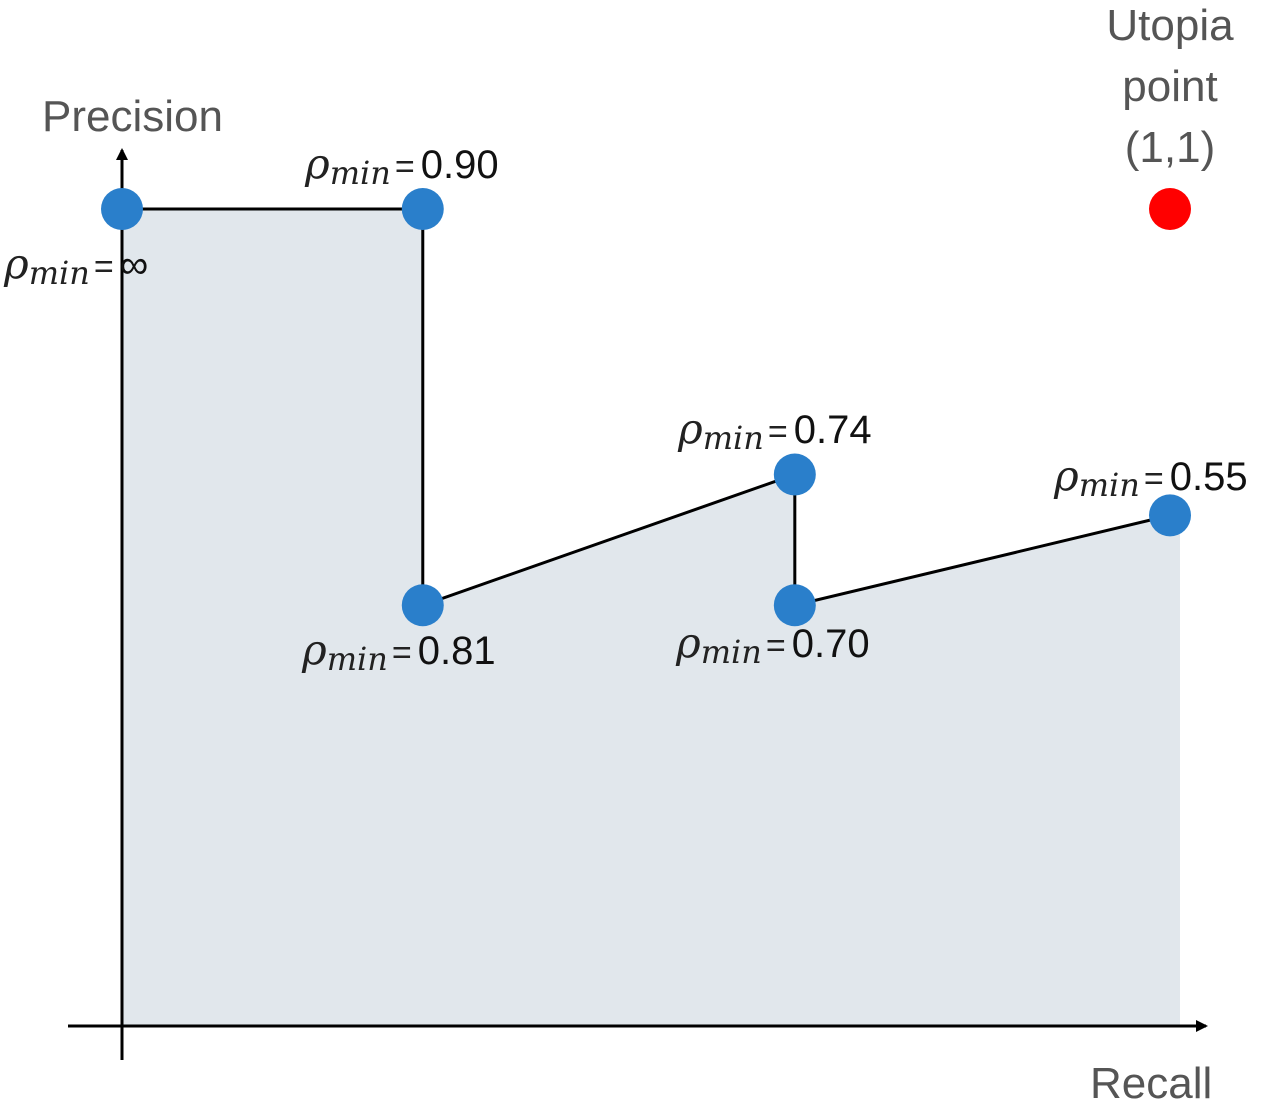  I want to click on point-label-2: ρmin = 0.81, so click(398, 651).